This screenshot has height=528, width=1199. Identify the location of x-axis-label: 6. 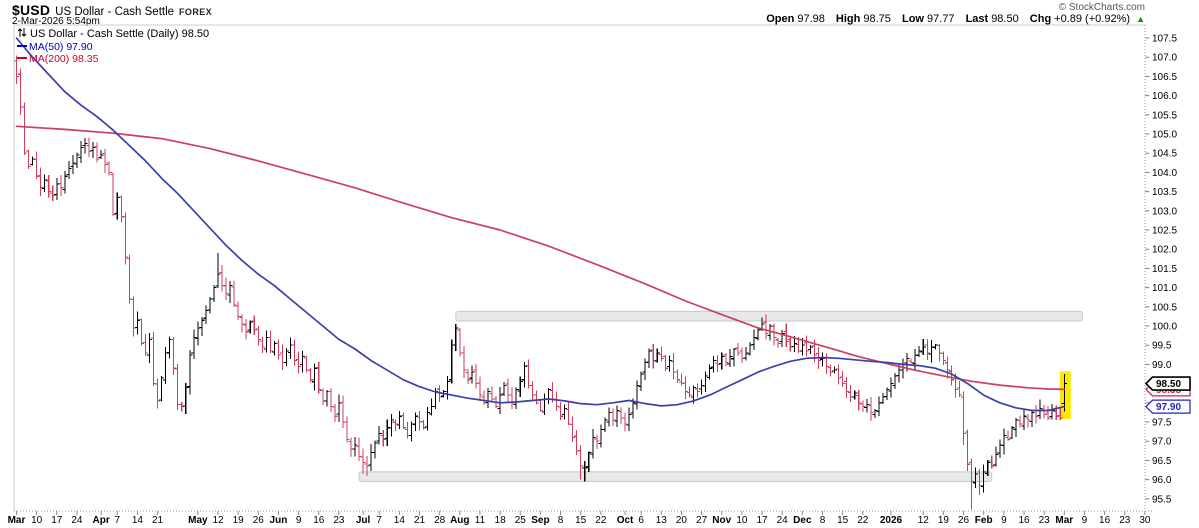
(641, 520).